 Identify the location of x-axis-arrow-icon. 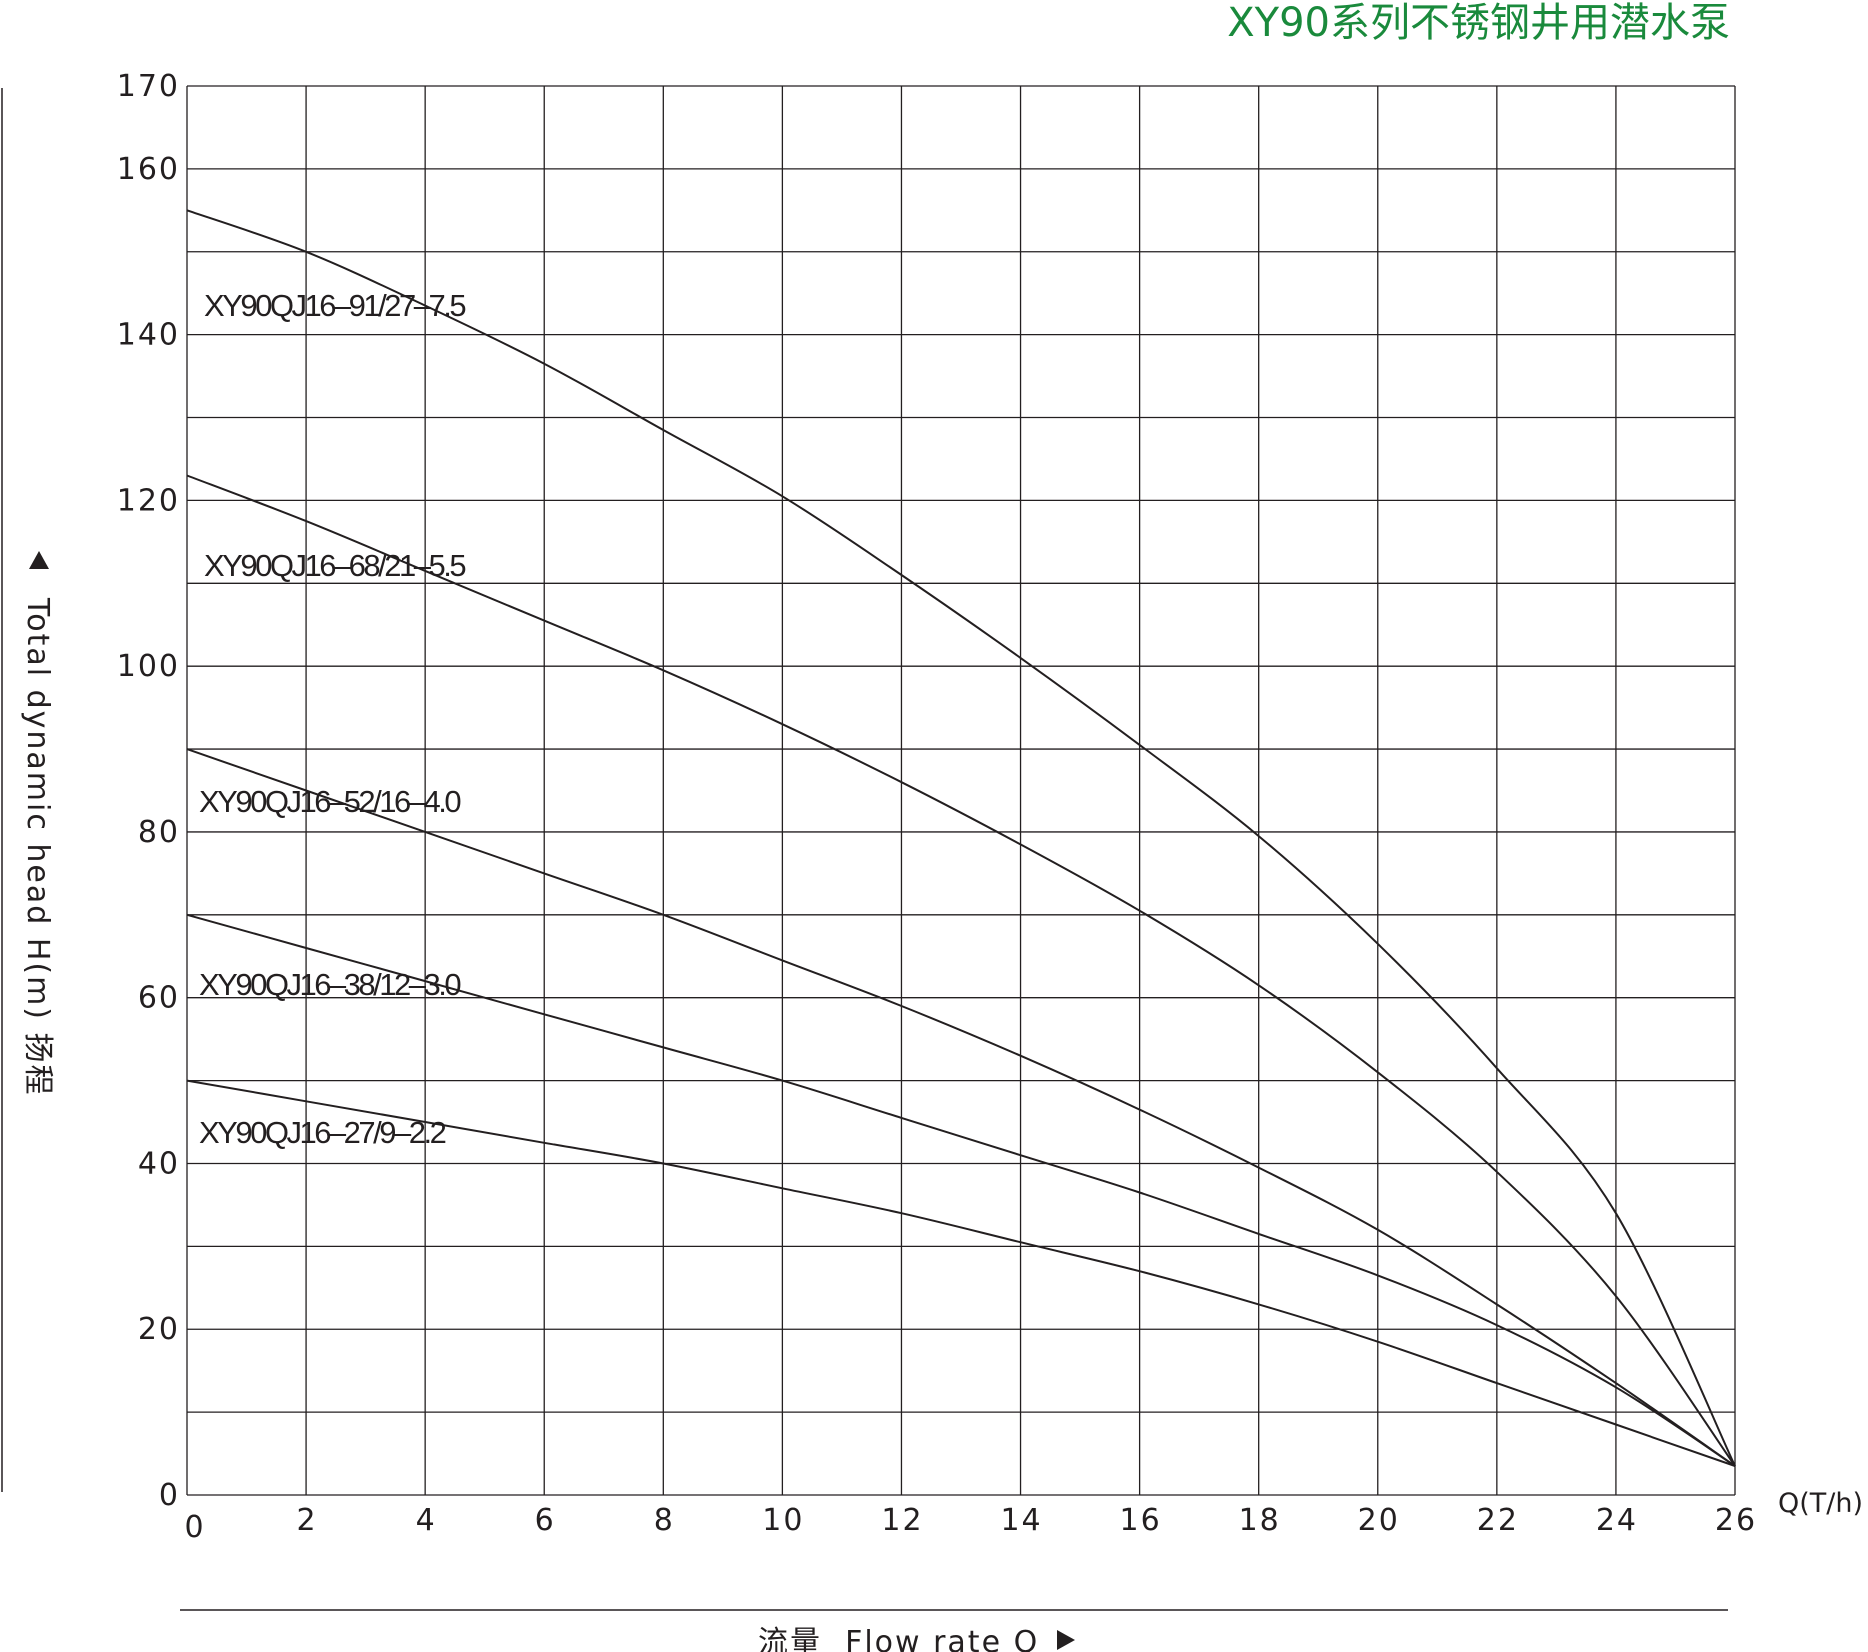
(1066, 1640).